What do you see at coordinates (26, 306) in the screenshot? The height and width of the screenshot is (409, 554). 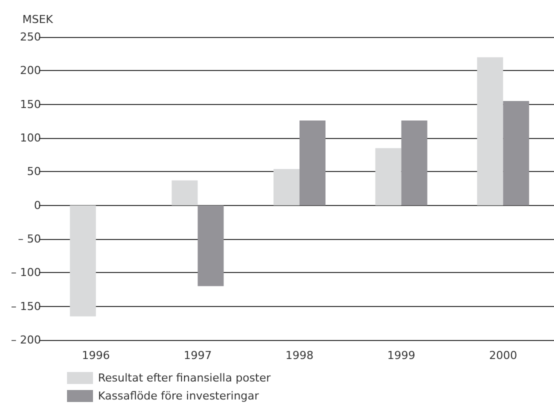 I see `y-tick-label: – 150` at bounding box center [26, 306].